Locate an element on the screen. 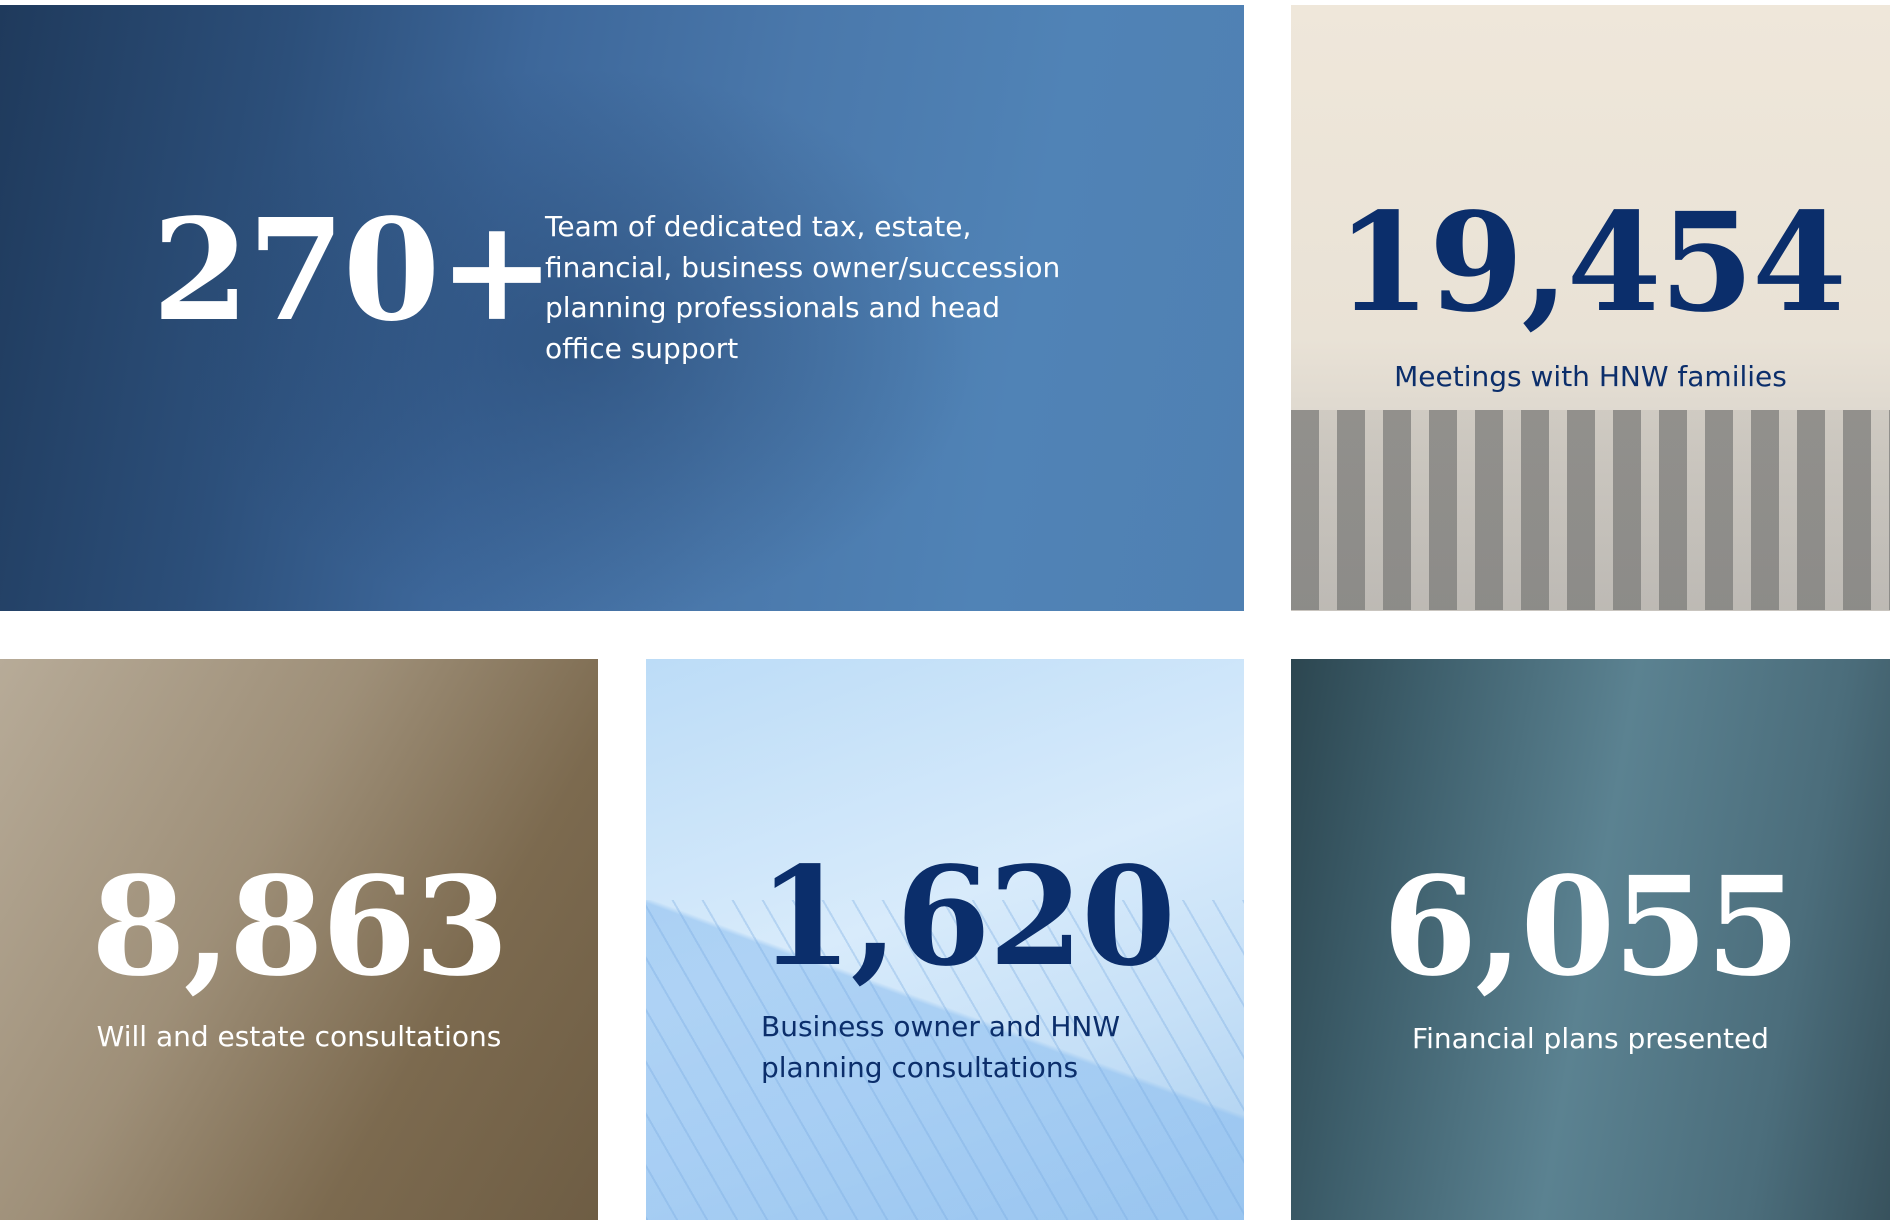 Image resolution: width=1890 pixels, height=1220 pixels. stat-value: 19,454 is located at coordinates (1591, 263).